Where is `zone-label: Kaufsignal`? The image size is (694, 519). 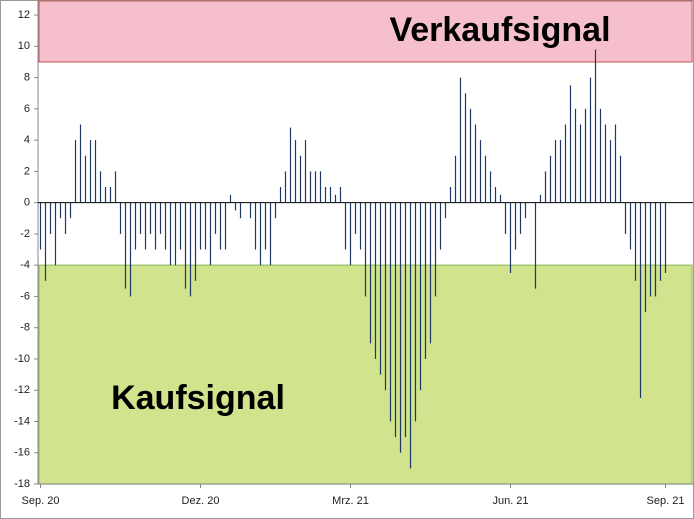
zone-label: Kaufsignal is located at coordinates (198, 398).